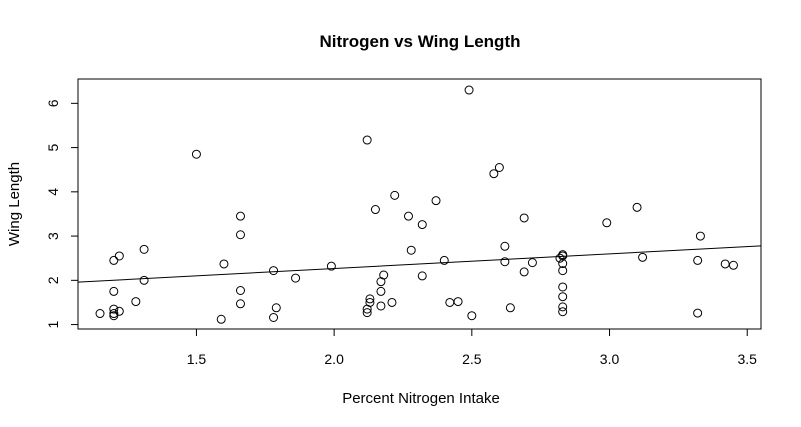 This screenshot has height=427, width=801. What do you see at coordinates (334, 359) in the screenshot?
I see `x-tick-label: 2.0` at bounding box center [334, 359].